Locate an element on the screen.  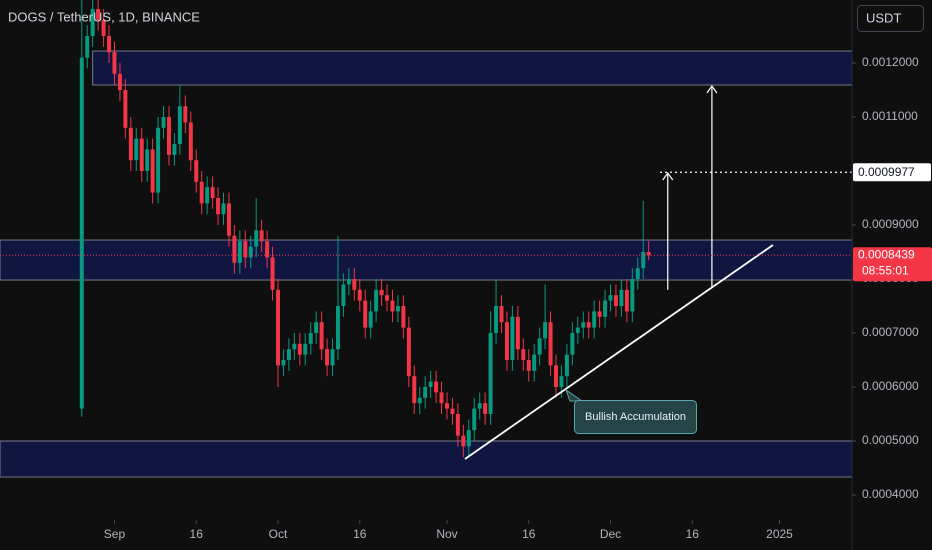
y-tick-label: 0.0009000 is located at coordinates (890, 224).